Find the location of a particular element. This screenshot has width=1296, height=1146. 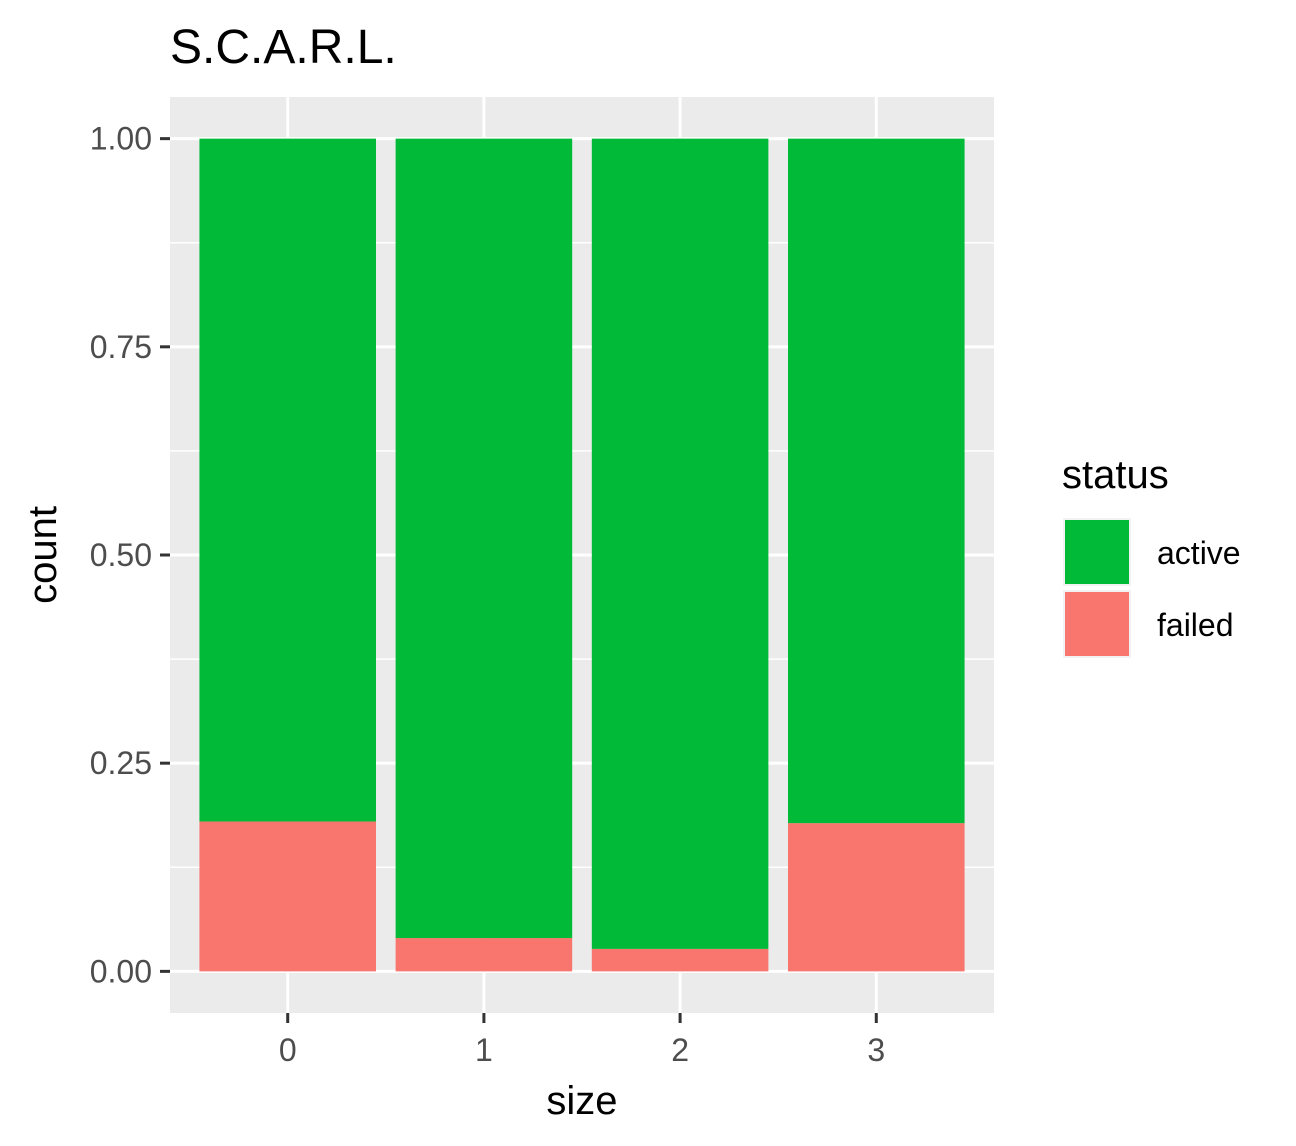

x-tick-label: 2 is located at coordinates (680, 1050).